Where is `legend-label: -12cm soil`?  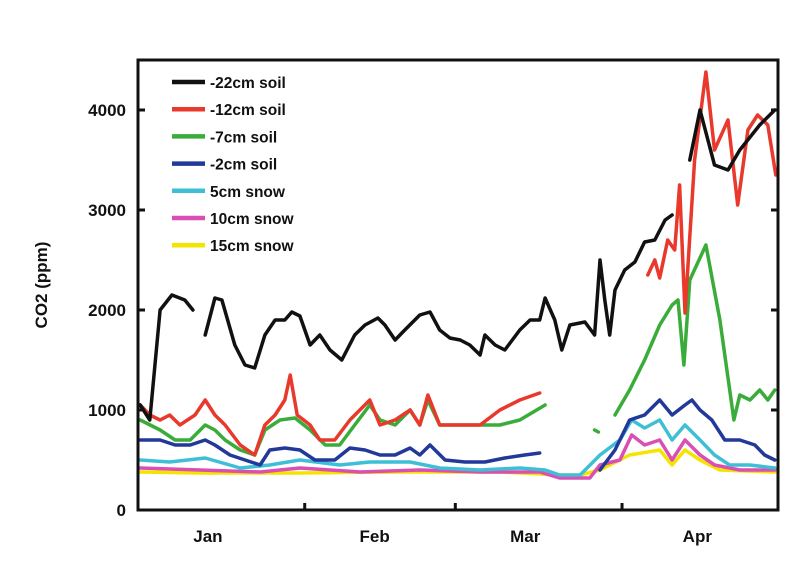
legend-label: -12cm soil is located at coordinates (248, 110).